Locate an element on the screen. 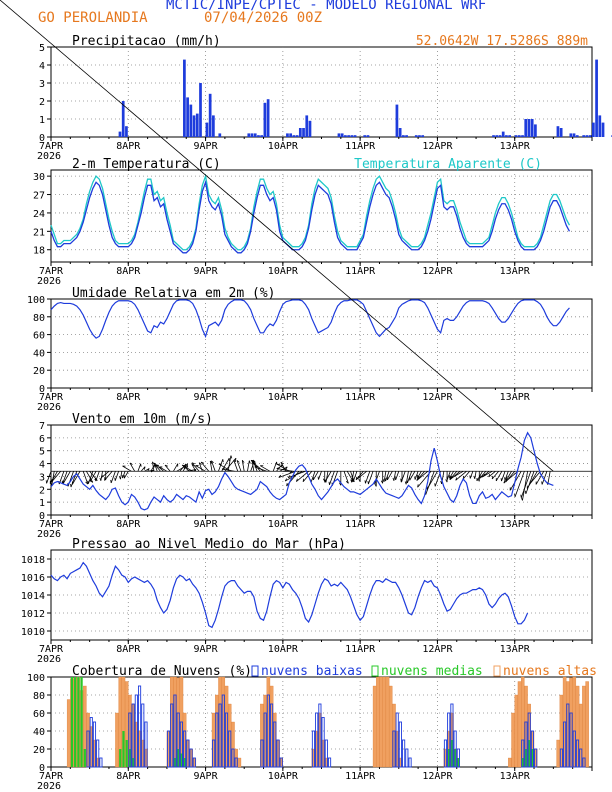 The width and height of the screenshot is (612, 792). wind-ytick-label: 5 is located at coordinates (42, 452).